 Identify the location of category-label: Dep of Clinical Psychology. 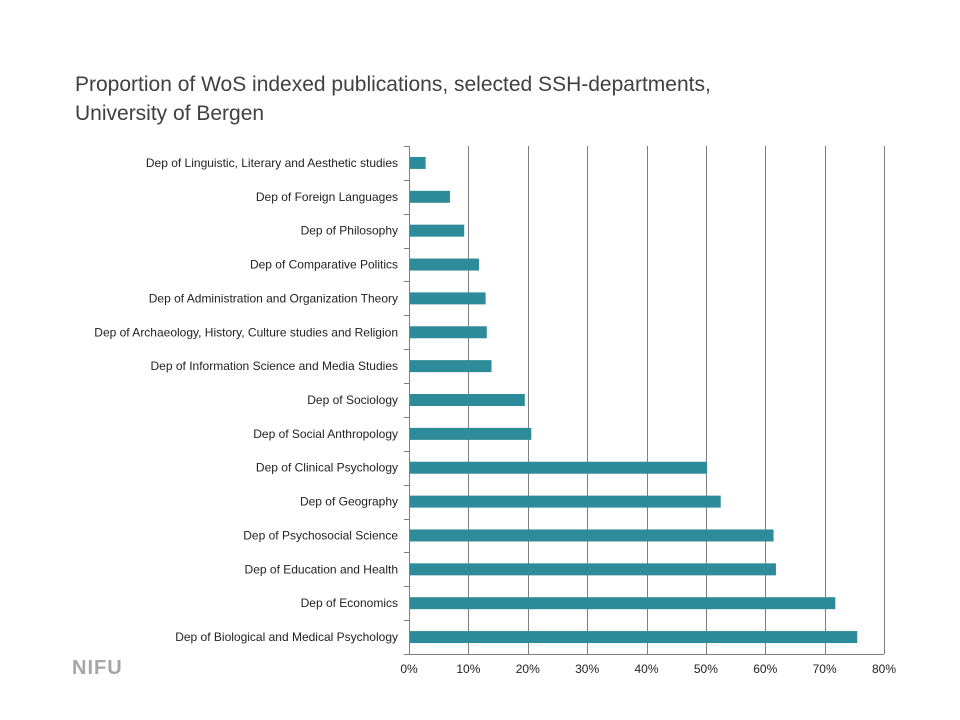
(327, 468).